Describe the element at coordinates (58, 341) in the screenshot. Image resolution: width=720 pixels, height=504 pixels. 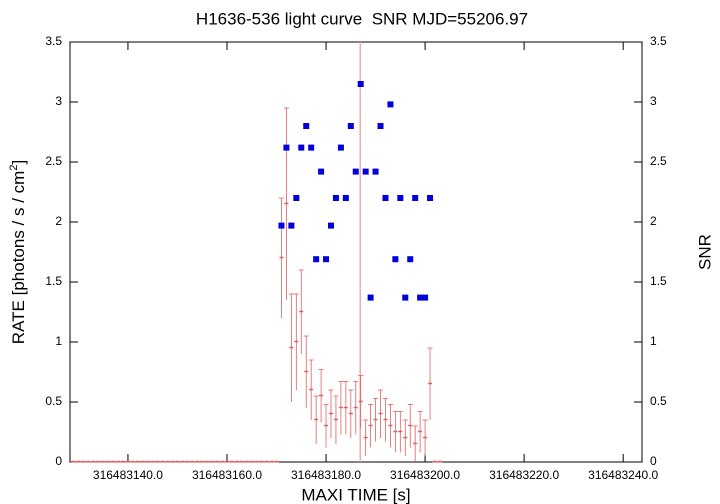
I see `y-tick-label: 1` at that location.